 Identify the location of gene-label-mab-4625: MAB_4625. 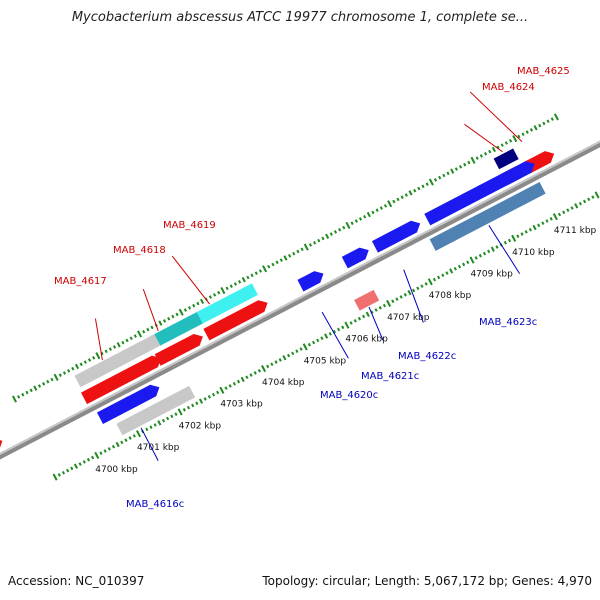
(543, 71).